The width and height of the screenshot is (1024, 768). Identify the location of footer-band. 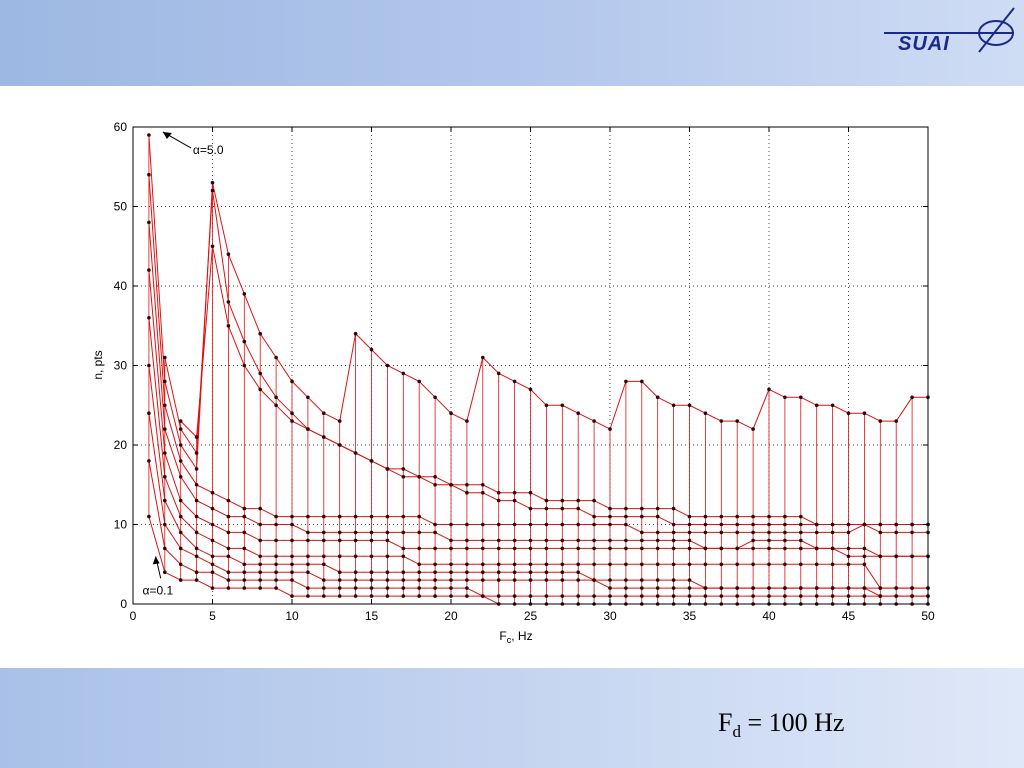
(512, 718).